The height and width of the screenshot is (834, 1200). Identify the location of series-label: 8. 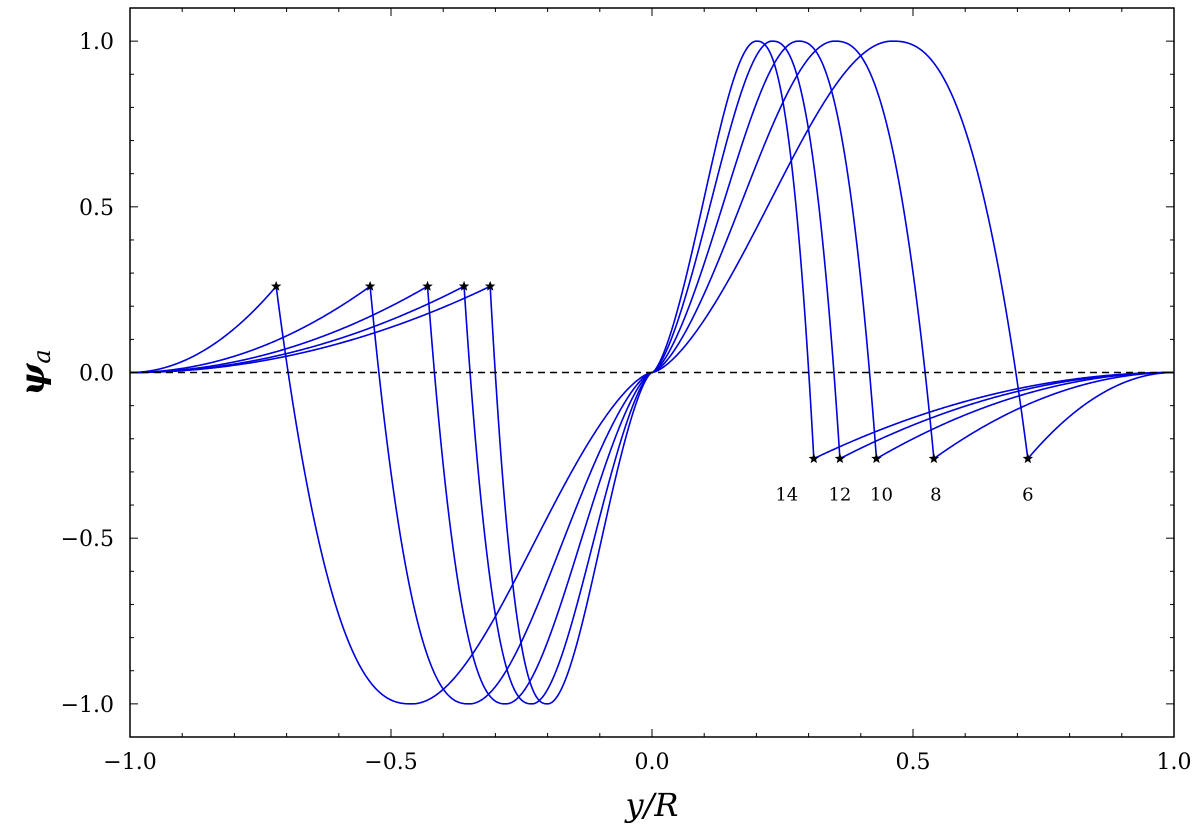
(935, 495).